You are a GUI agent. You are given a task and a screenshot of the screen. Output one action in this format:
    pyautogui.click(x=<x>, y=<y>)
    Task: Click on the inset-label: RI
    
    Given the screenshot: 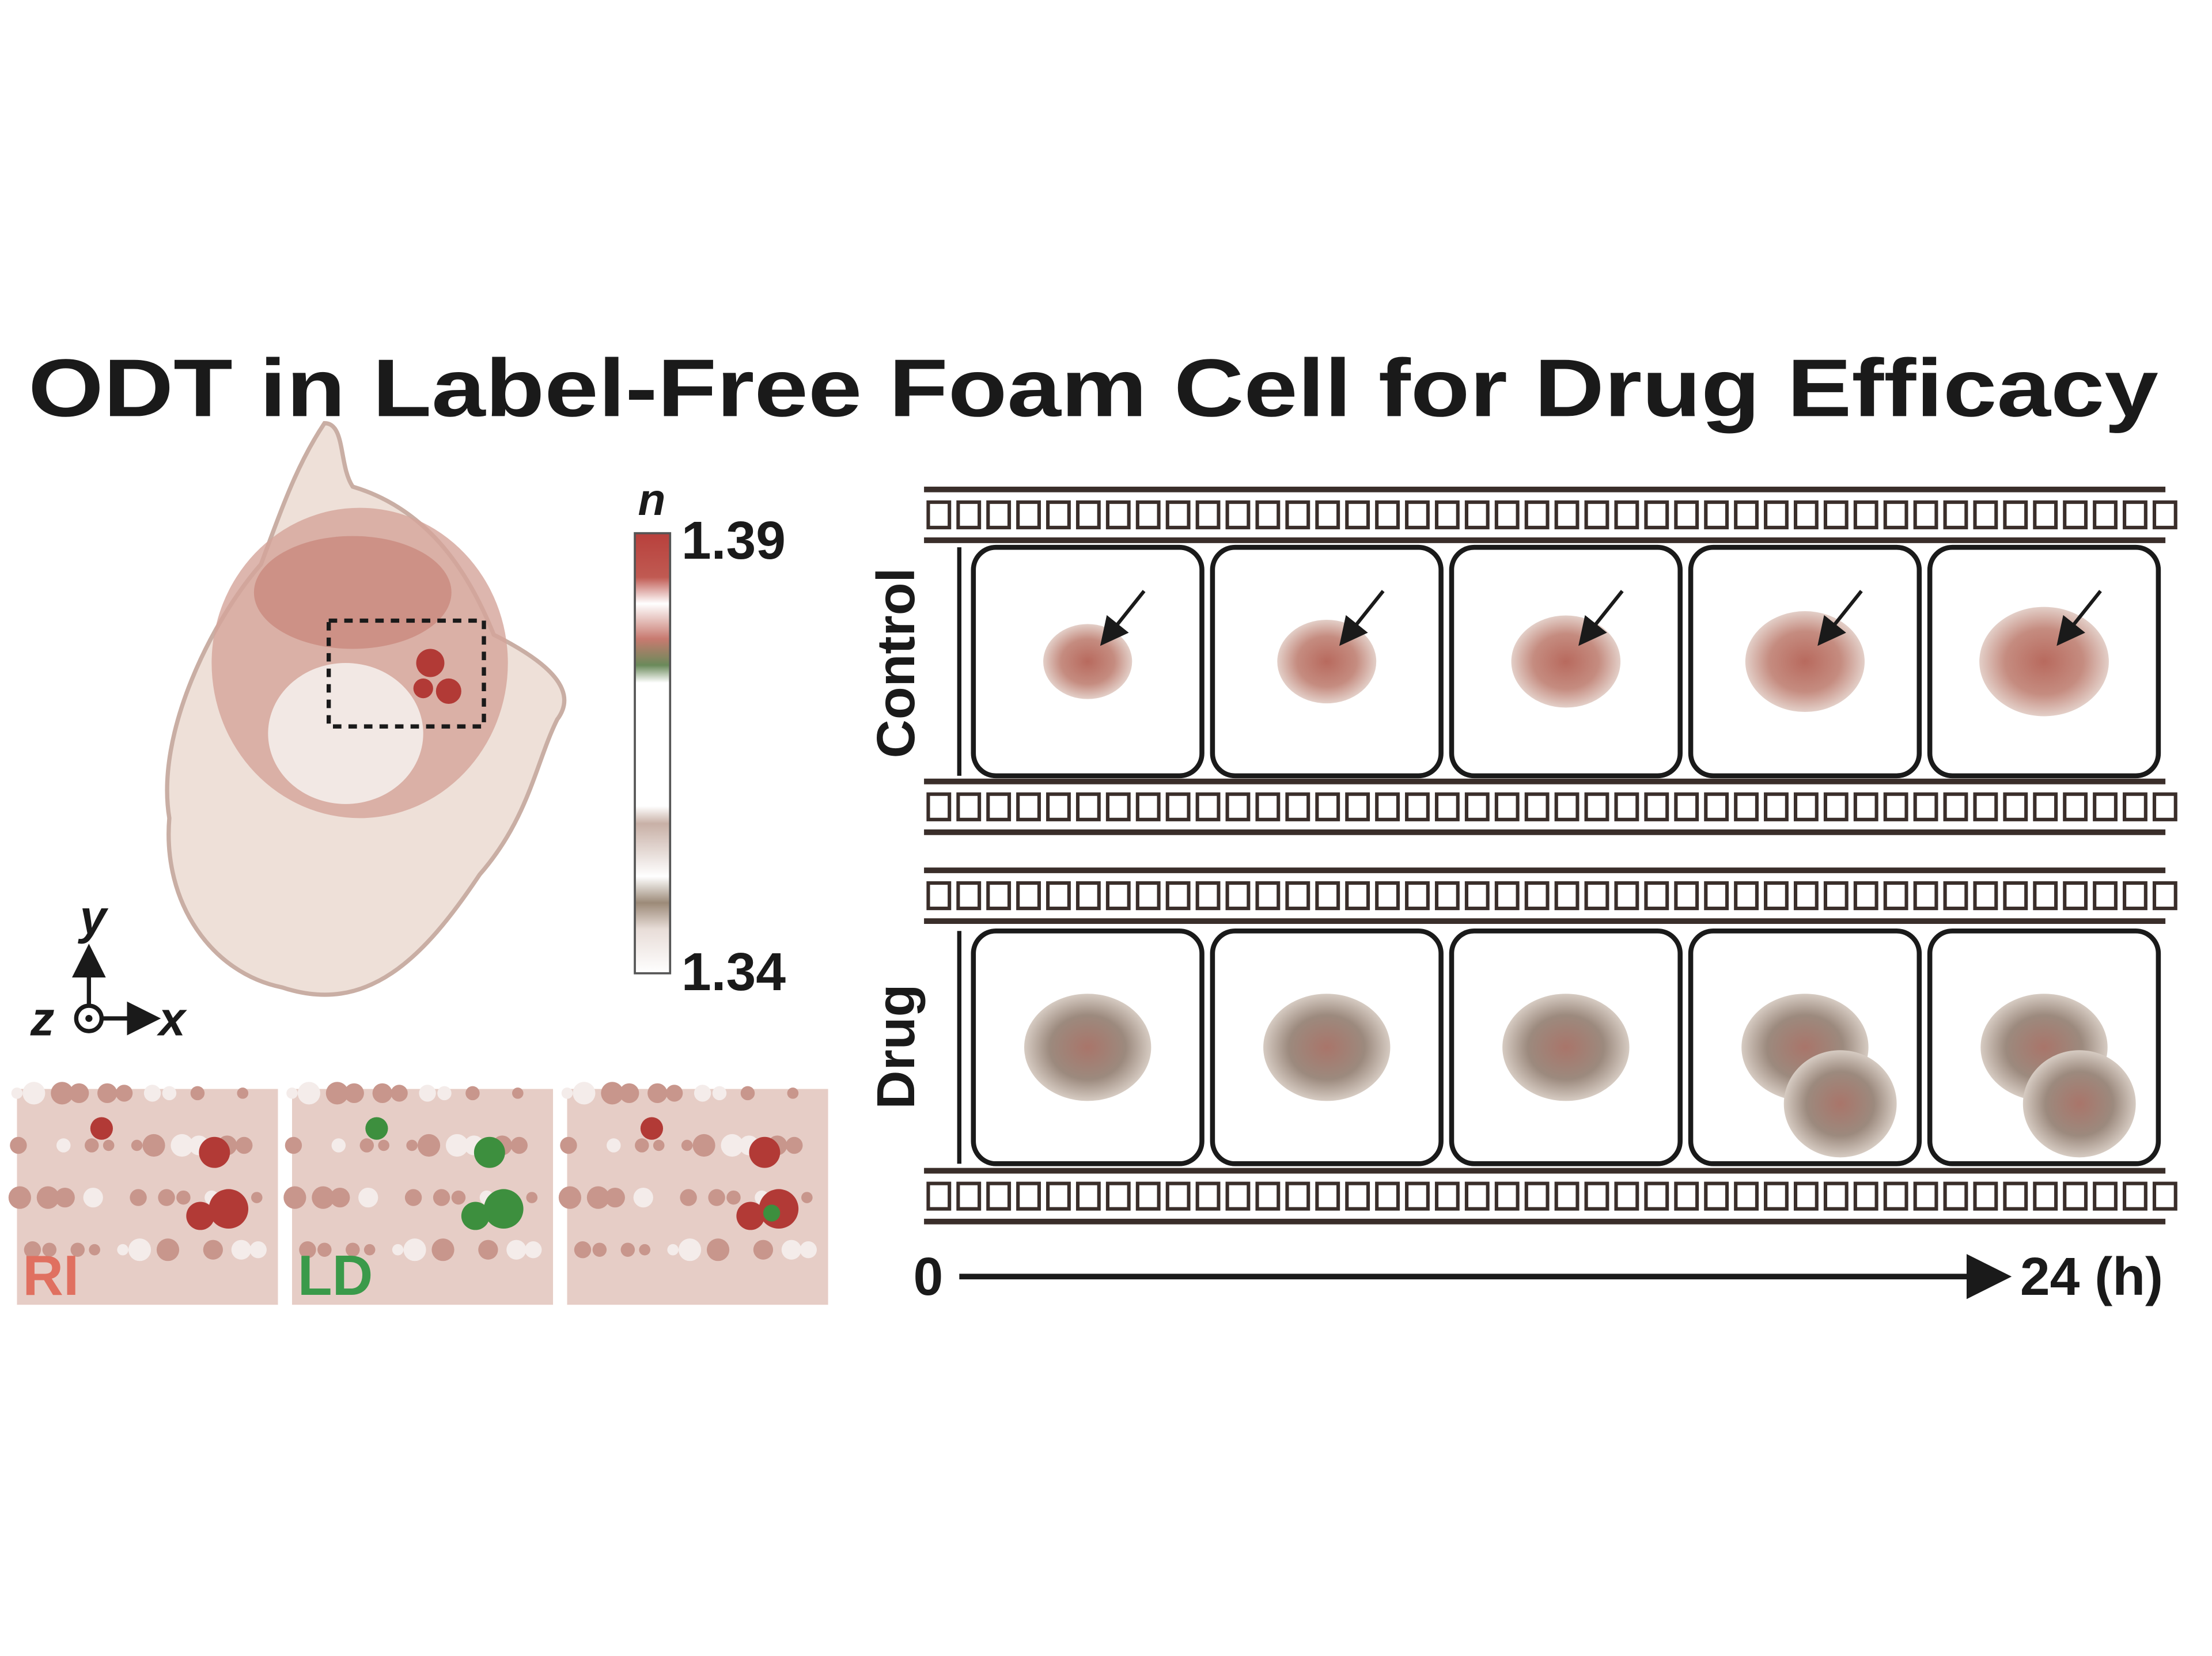 What is the action you would take?
    pyautogui.click(x=50, y=1275)
    